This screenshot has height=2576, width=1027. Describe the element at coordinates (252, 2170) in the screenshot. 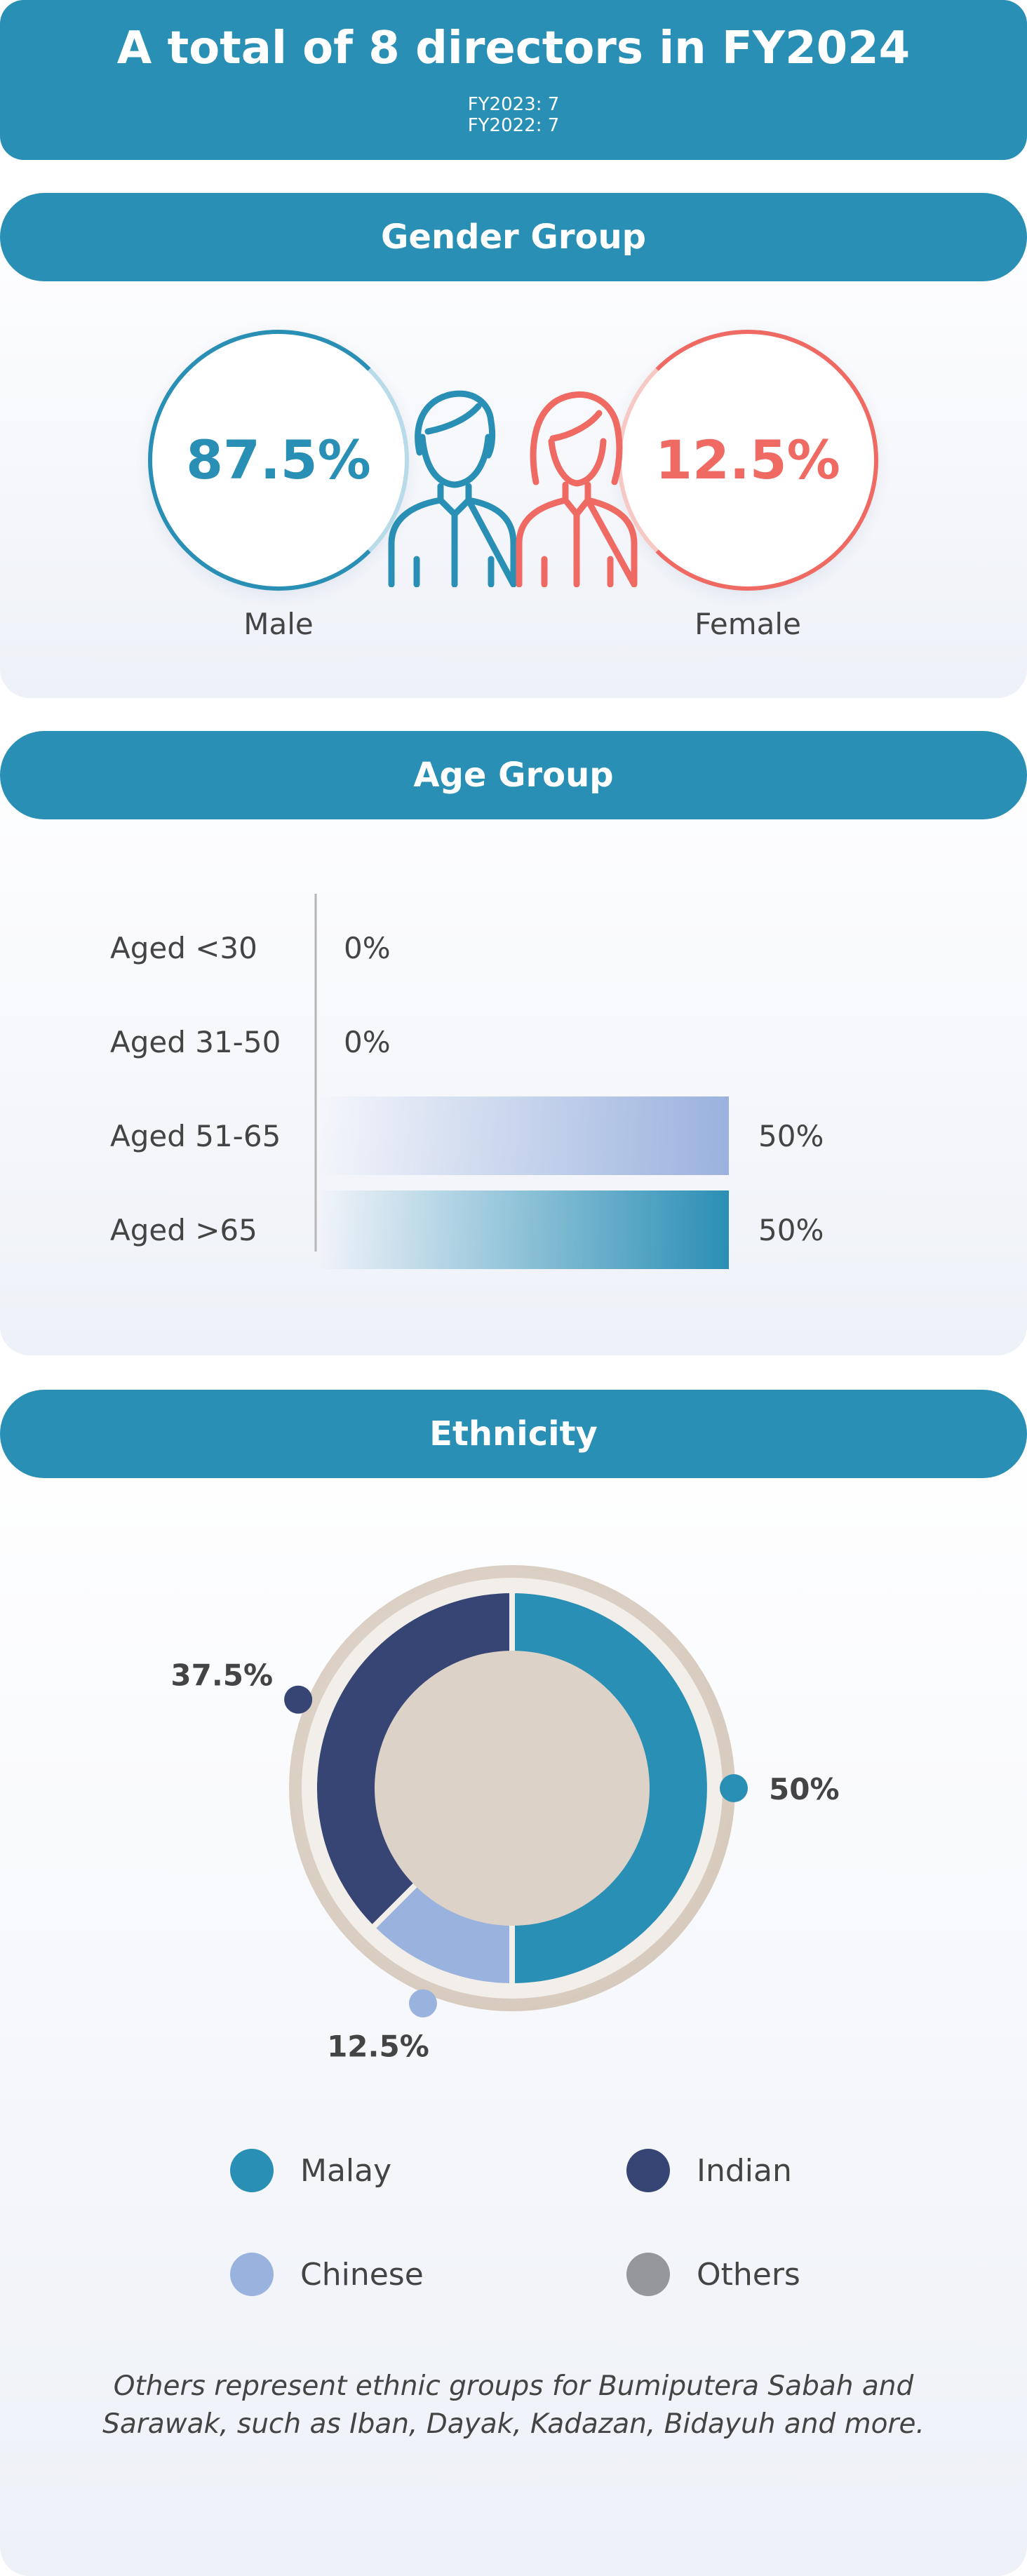

I see `legend-dot-malay` at that location.